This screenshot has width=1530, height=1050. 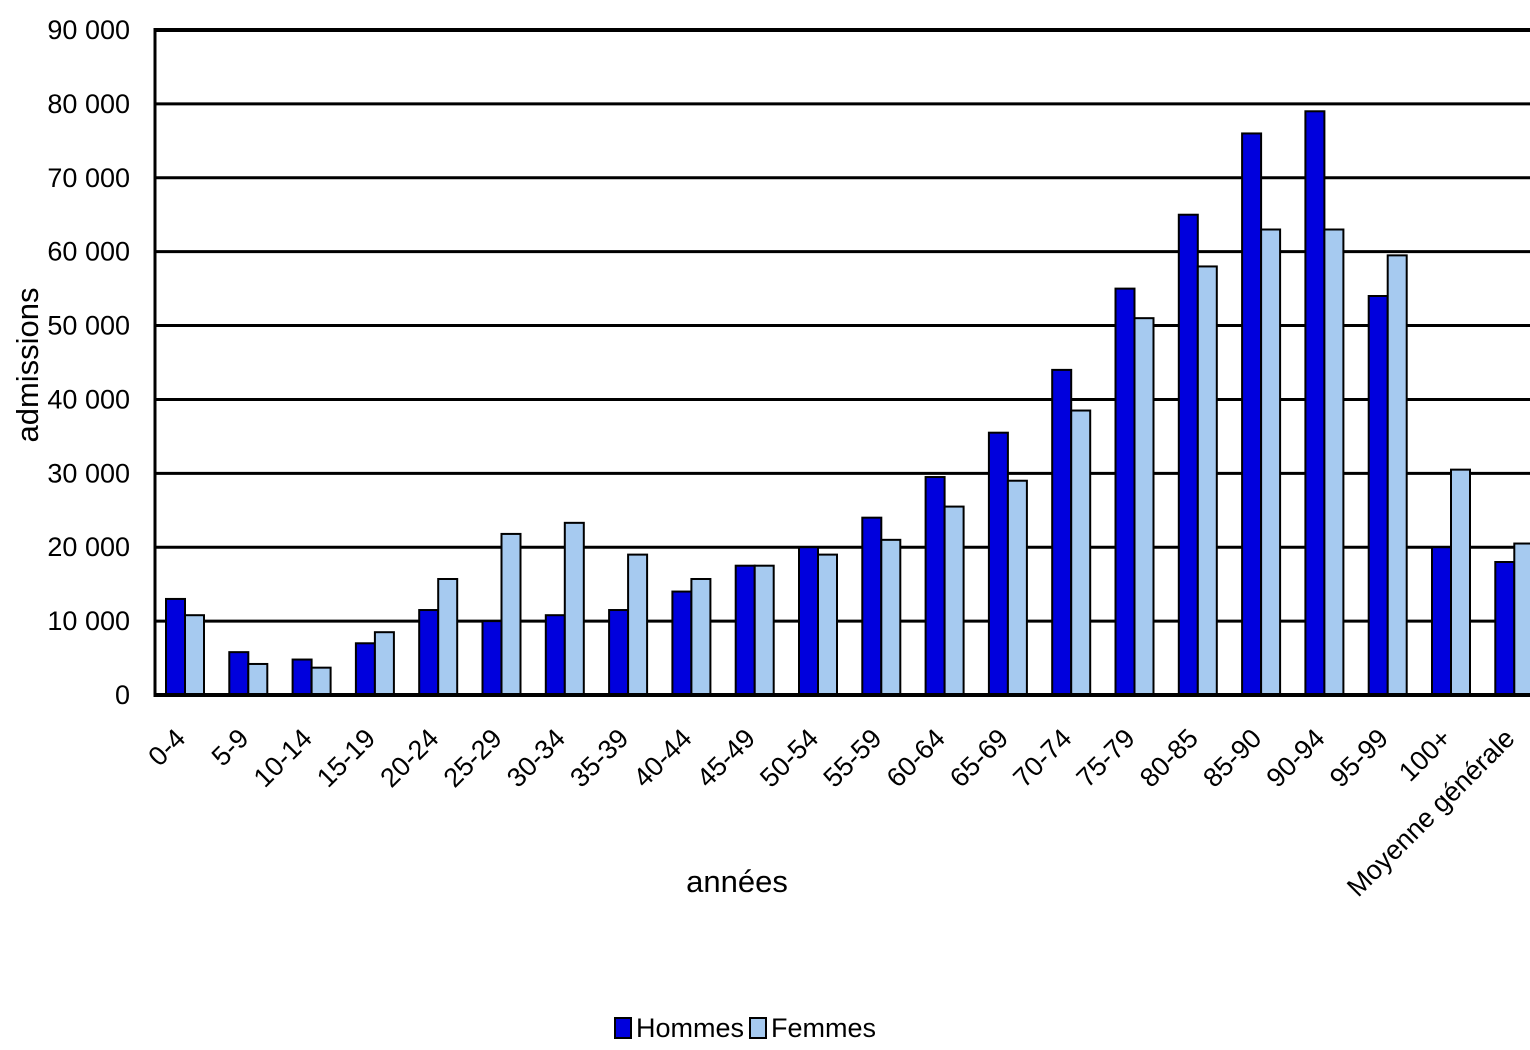 I want to click on x-tick-label: 5-9, so click(x=230, y=747).